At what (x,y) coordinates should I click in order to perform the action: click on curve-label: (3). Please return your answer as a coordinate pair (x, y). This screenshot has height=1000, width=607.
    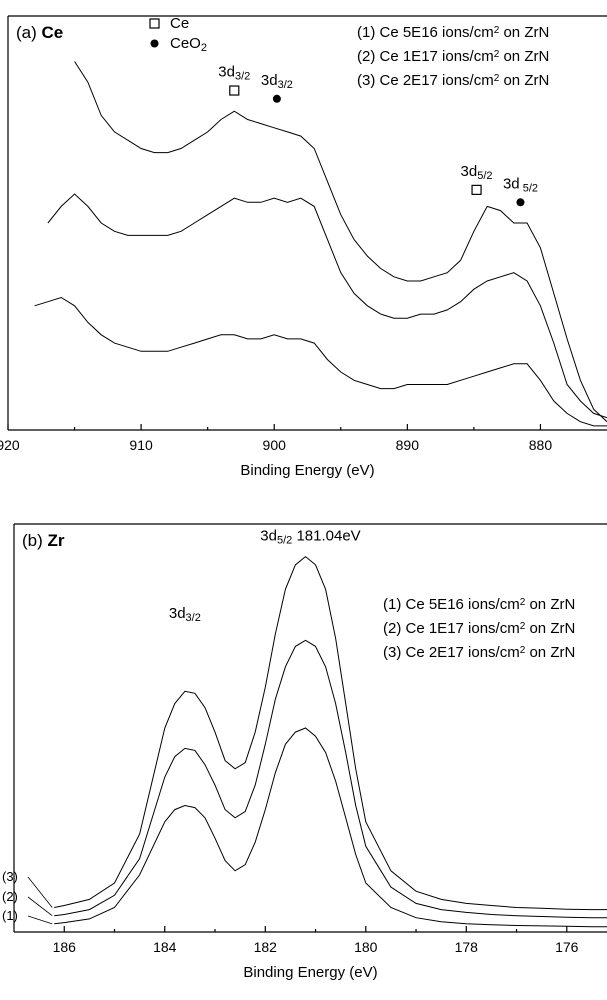
    Looking at the image, I should click on (10, 876).